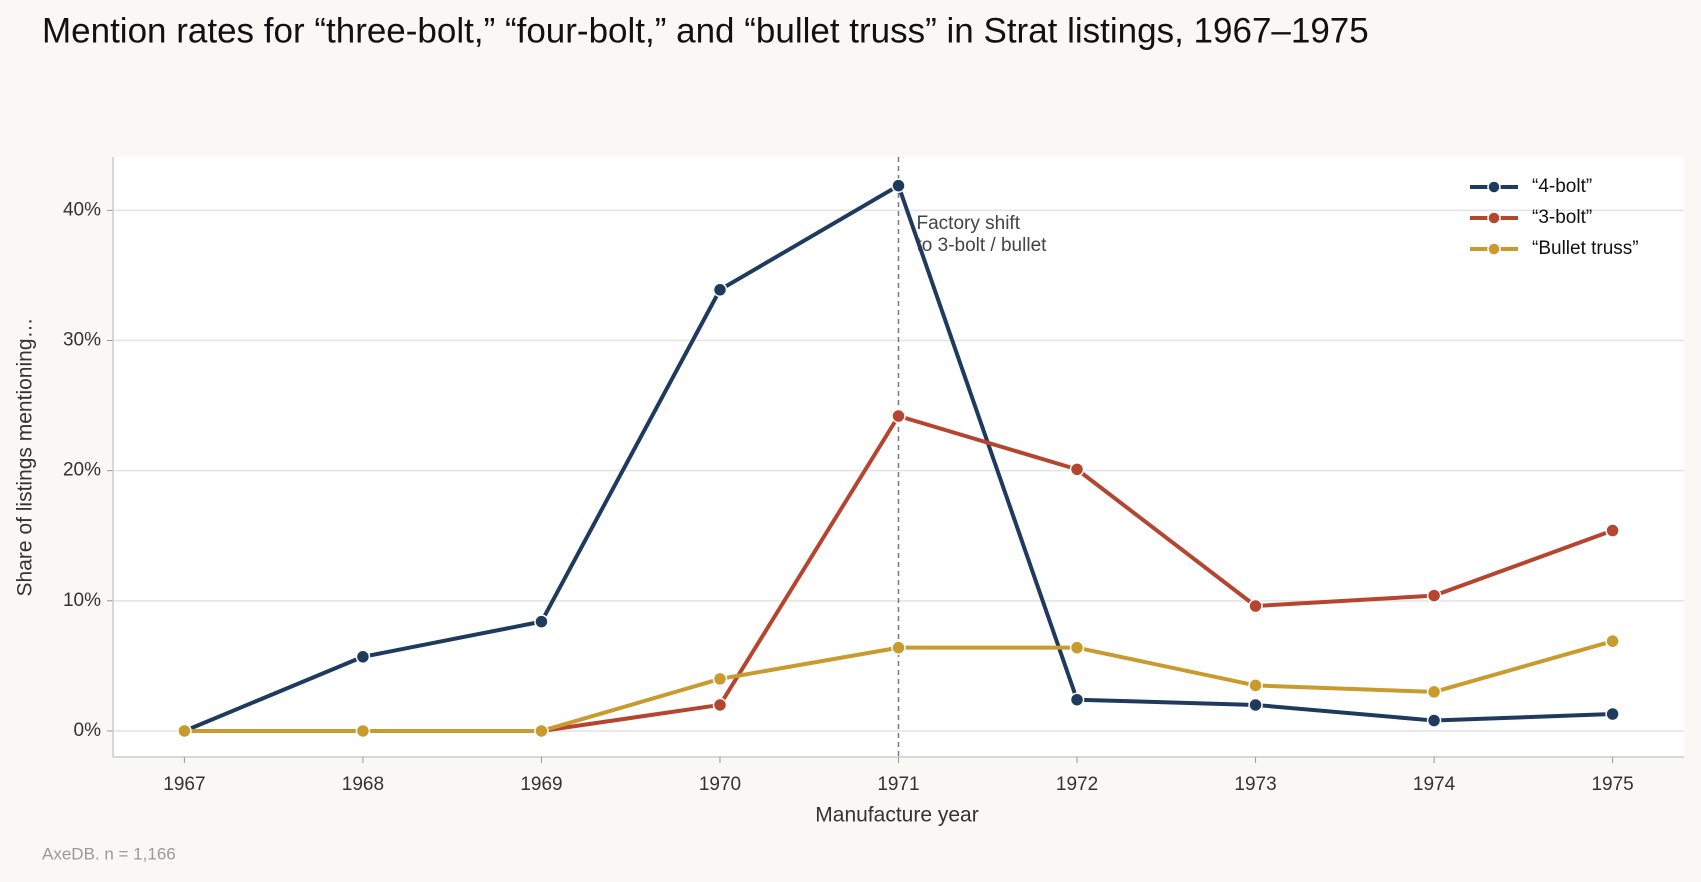  What do you see at coordinates (88, 730) in the screenshot?
I see `y-tick-label: 0%` at bounding box center [88, 730].